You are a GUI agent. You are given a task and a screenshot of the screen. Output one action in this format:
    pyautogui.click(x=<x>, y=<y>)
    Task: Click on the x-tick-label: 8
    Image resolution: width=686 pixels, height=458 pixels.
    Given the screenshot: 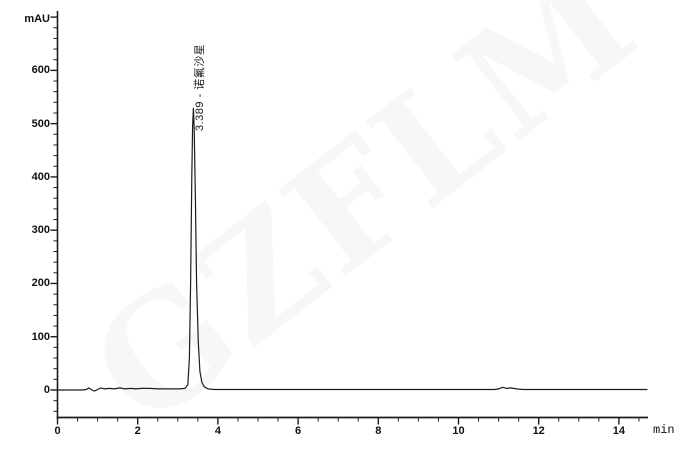 What is the action you would take?
    pyautogui.click(x=378, y=431)
    